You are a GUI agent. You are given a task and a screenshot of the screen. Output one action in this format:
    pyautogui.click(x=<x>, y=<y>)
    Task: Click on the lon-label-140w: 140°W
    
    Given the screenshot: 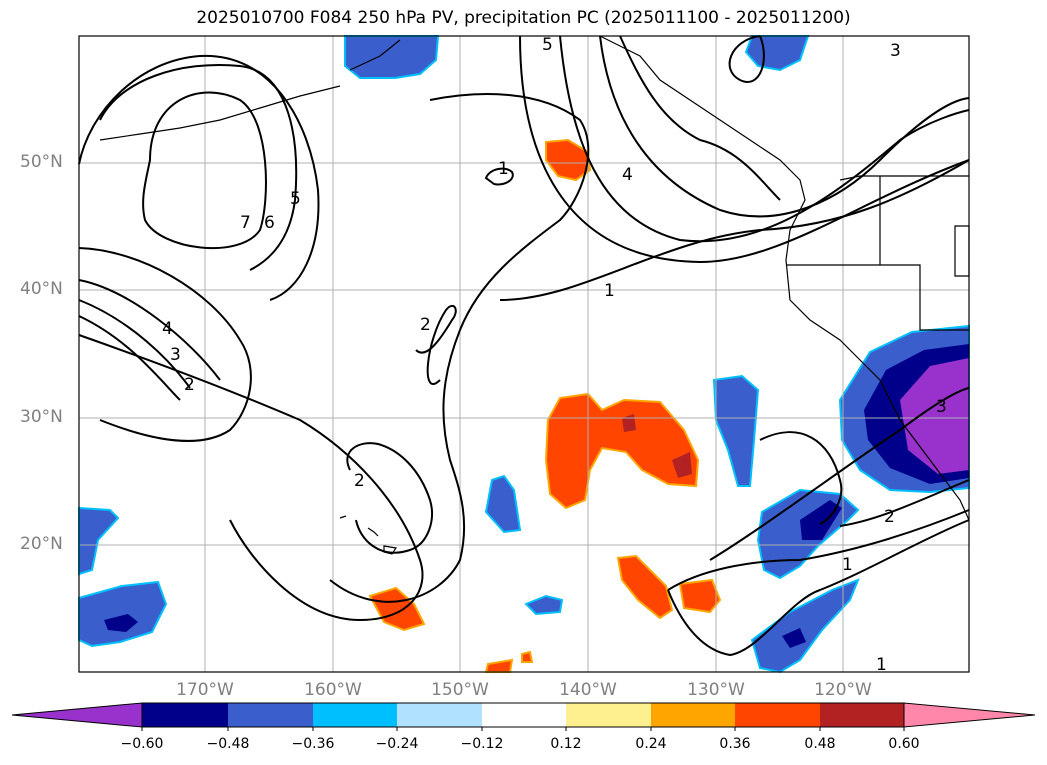 What is the action you would take?
    pyautogui.click(x=588, y=690)
    